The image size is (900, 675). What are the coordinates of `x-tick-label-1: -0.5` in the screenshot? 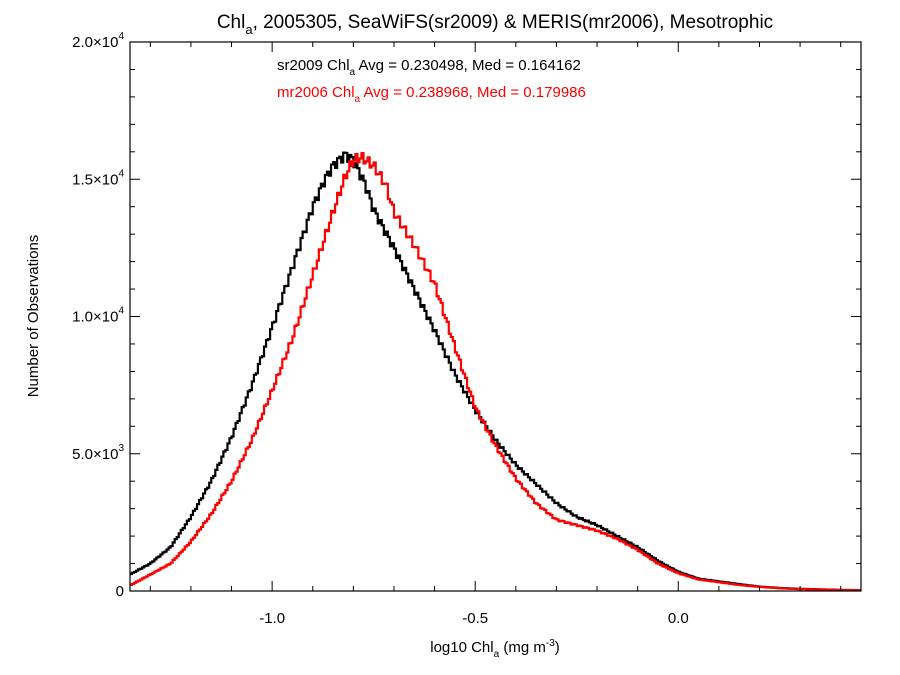 It's located at (475, 618).